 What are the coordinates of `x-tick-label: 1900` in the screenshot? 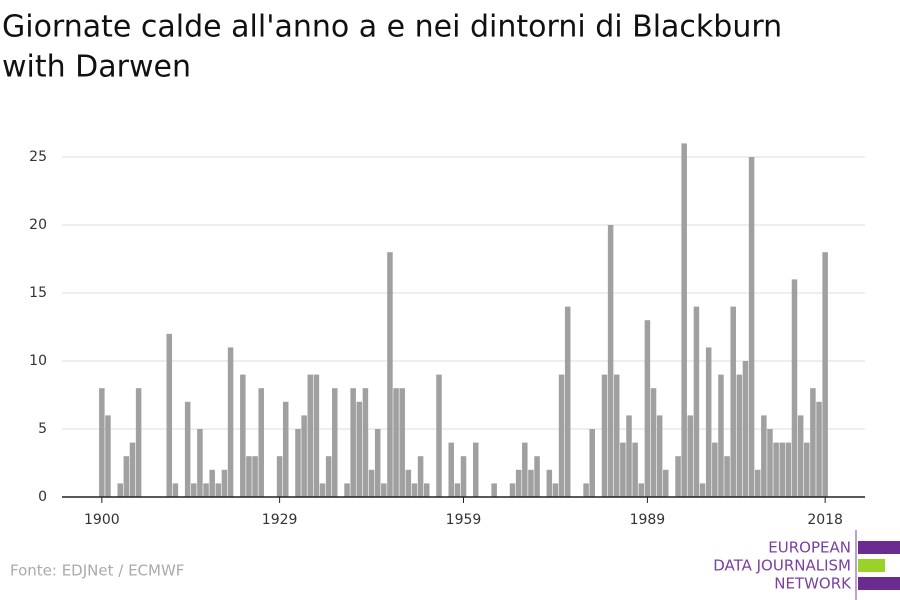 It's located at (102, 520).